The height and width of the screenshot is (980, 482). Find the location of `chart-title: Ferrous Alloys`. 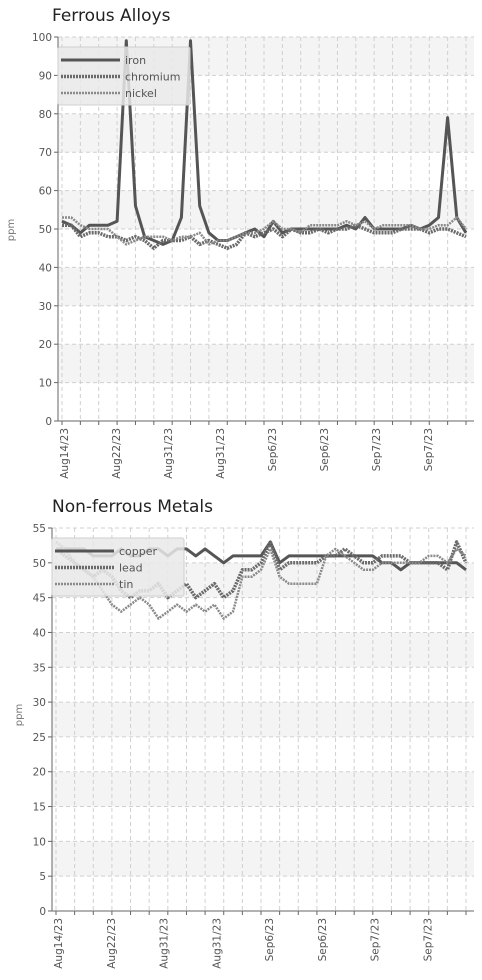

chart-title: Ferrous Alloys is located at coordinates (111, 16).